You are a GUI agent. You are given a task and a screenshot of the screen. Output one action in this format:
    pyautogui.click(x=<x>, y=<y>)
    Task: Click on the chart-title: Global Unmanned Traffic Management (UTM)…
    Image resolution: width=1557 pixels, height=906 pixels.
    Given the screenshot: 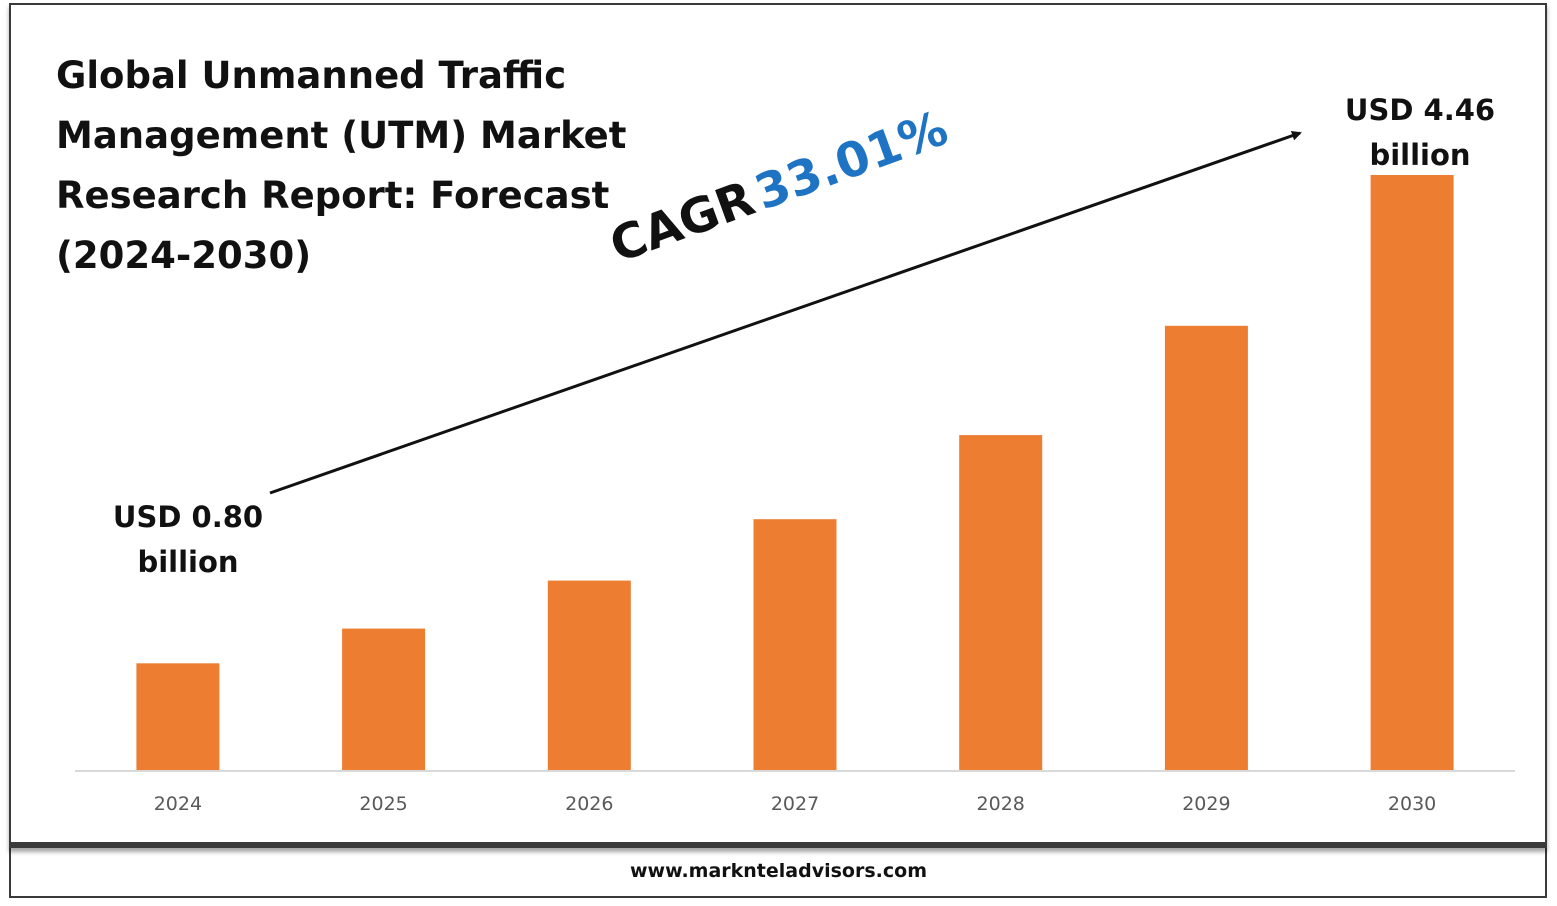 What is the action you would take?
    pyautogui.click(x=341, y=165)
    